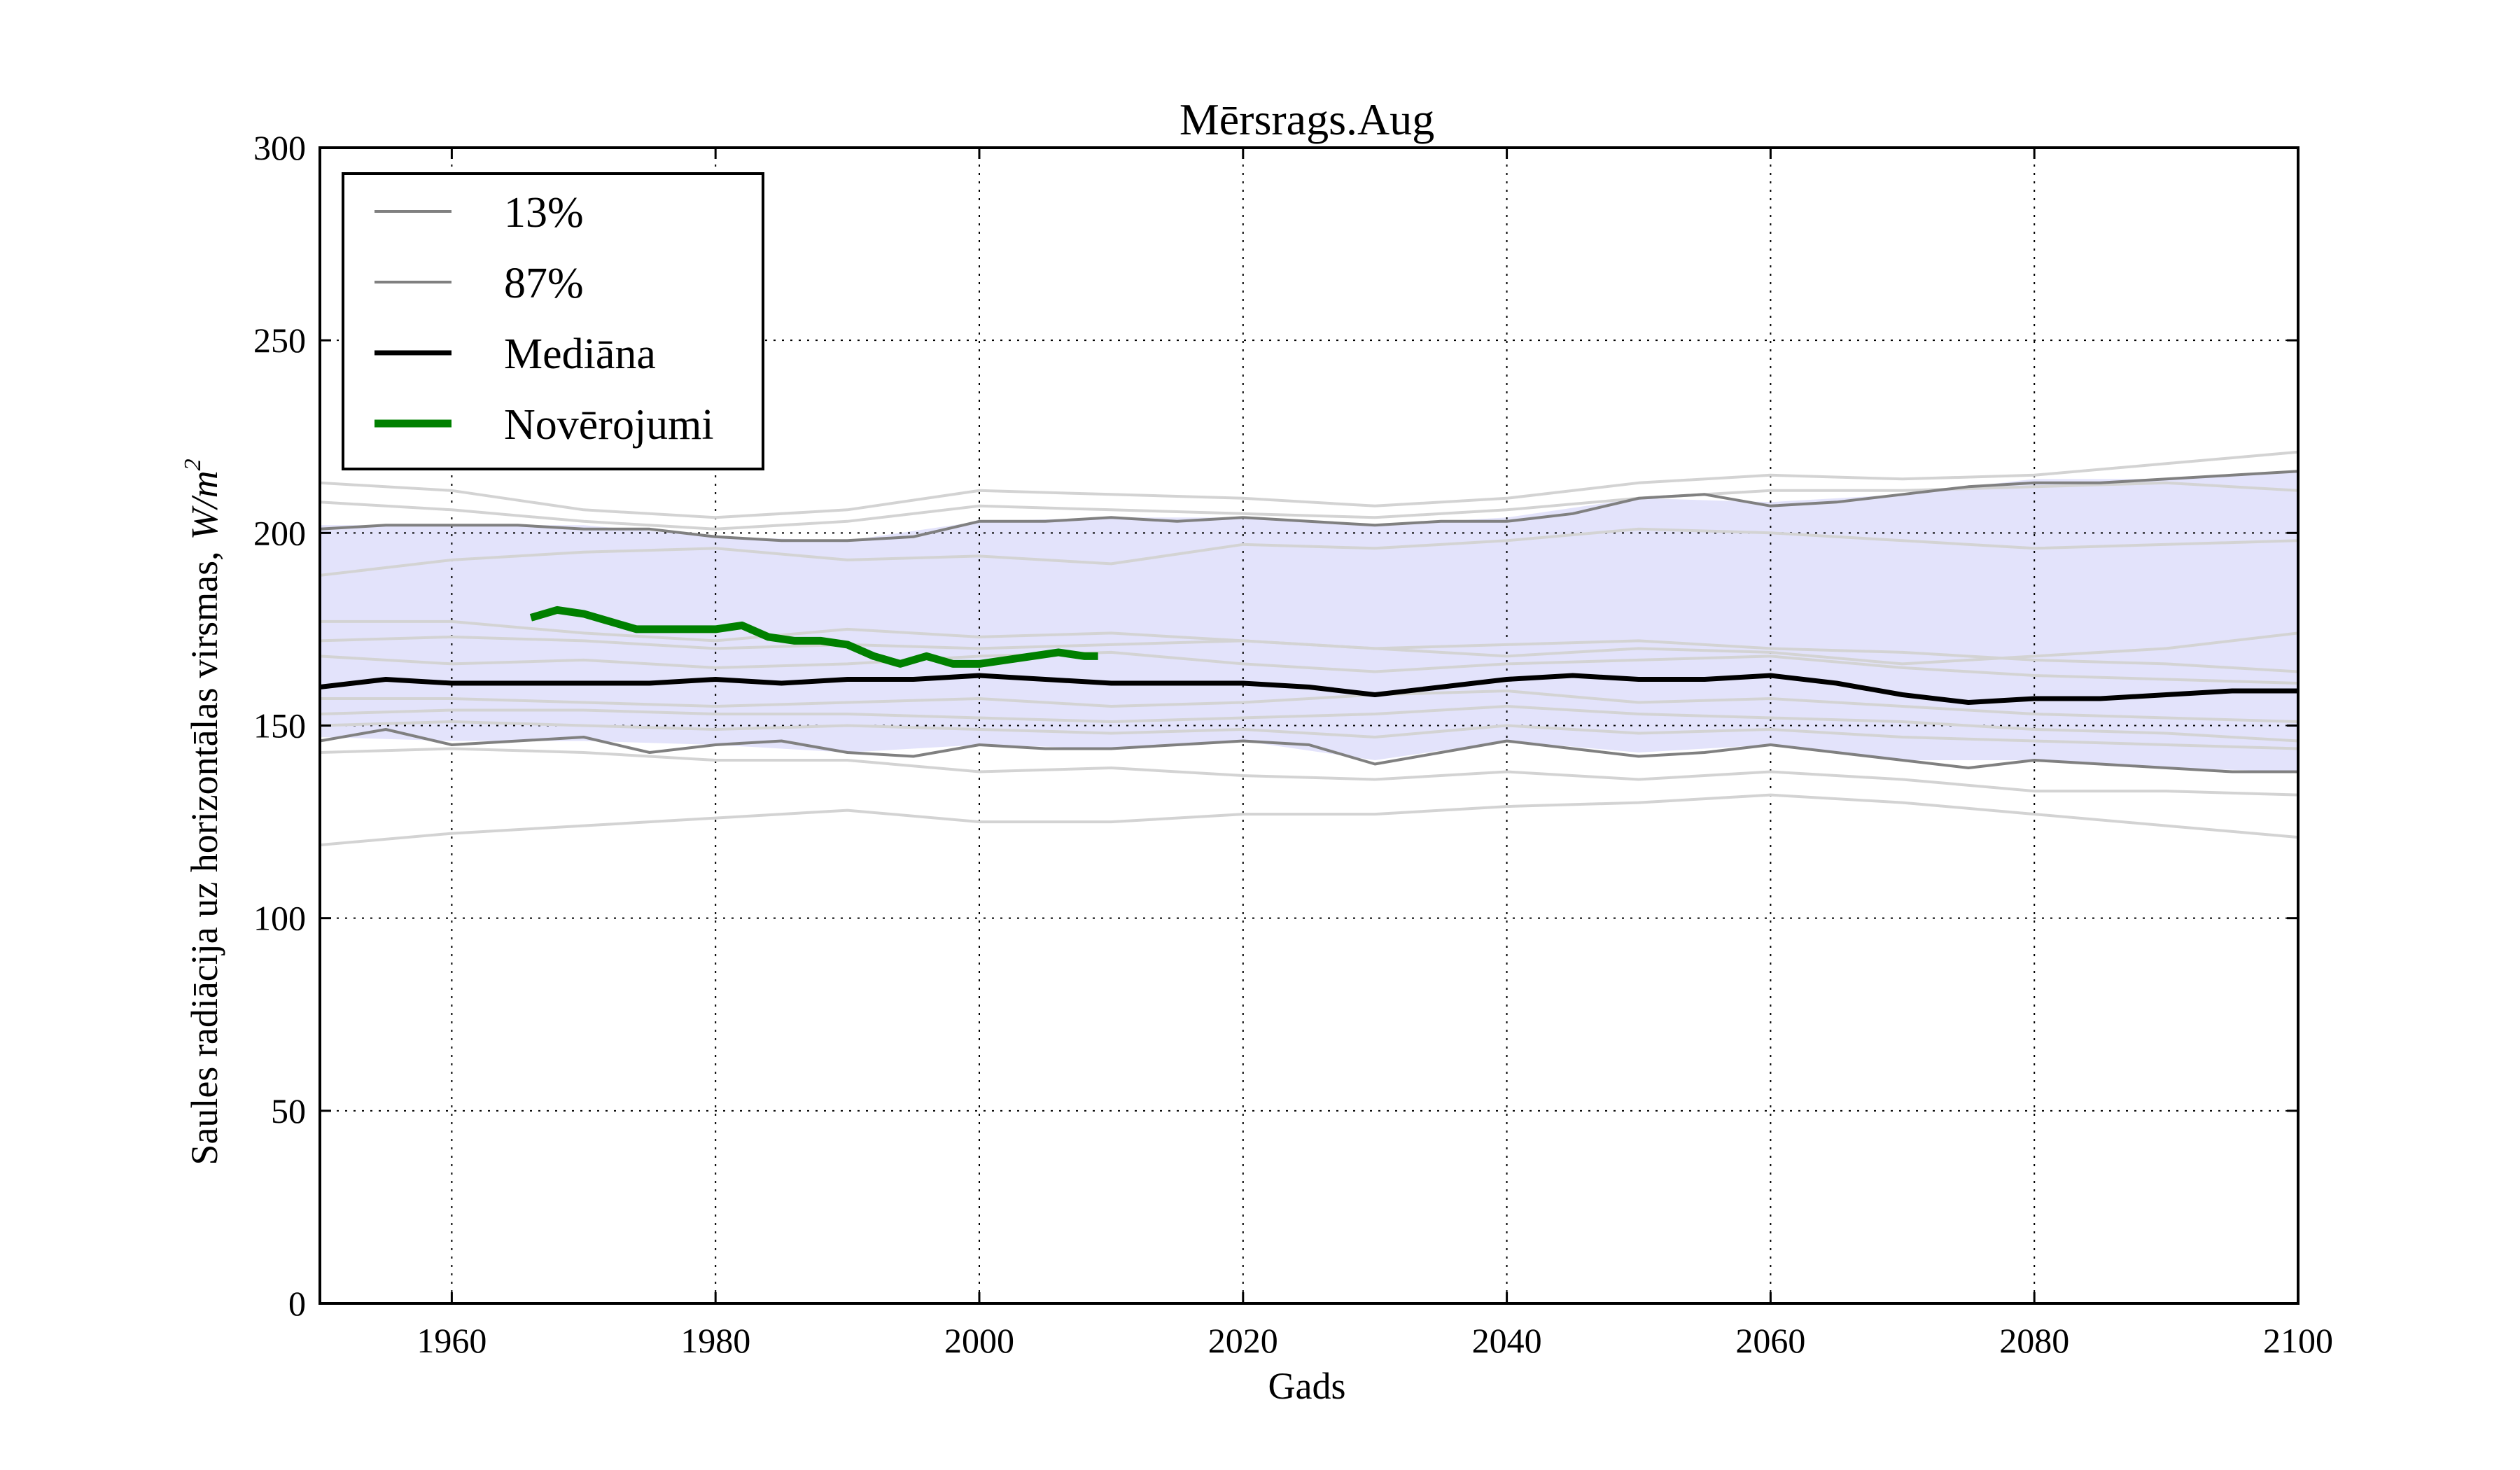 Image resolution: width=2520 pixels, height=1470 pixels. I want to click on x-tick-label: 2000, so click(979, 1340).